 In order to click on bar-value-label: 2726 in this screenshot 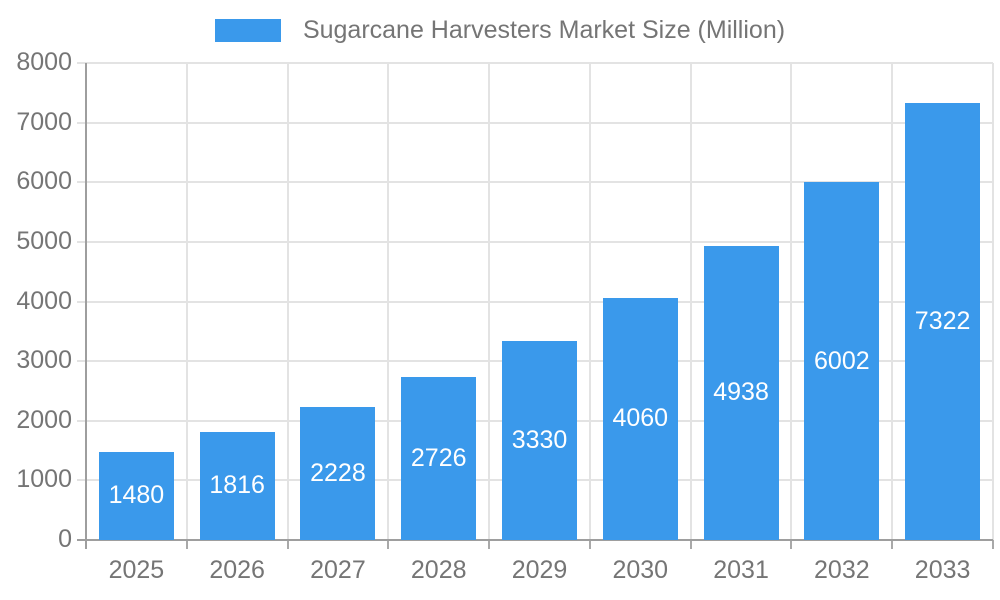, I will do `click(438, 458)`.